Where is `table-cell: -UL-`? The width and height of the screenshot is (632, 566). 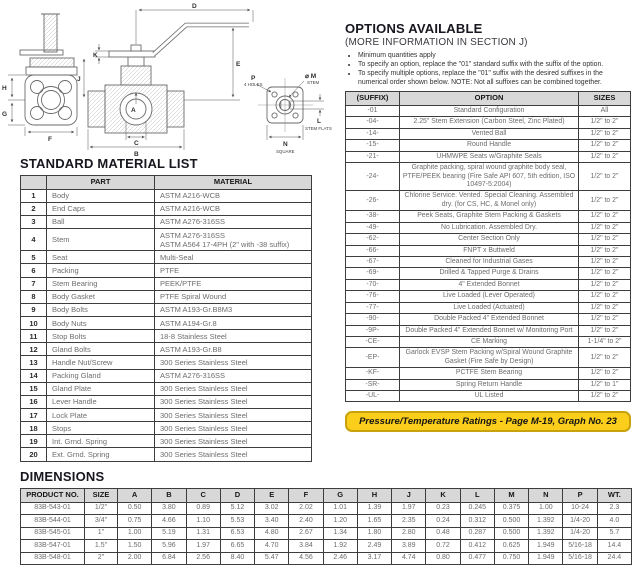
table-cell: -UL- is located at coordinates (372, 396).